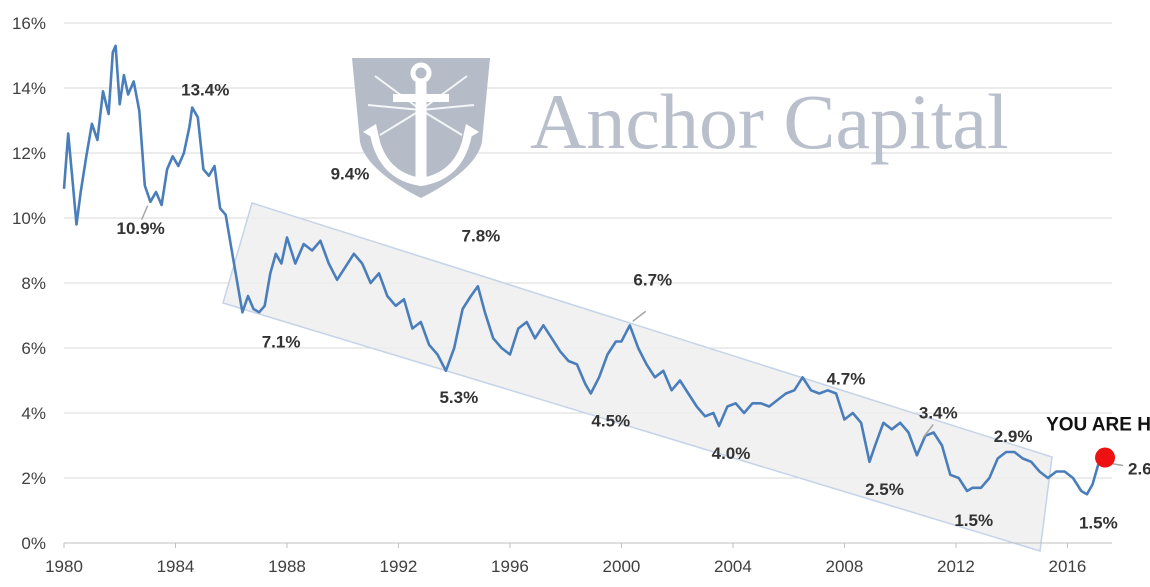 The width and height of the screenshot is (1150, 587). What do you see at coordinates (205, 90) in the screenshot?
I see `annotation-label: 13.4%` at bounding box center [205, 90].